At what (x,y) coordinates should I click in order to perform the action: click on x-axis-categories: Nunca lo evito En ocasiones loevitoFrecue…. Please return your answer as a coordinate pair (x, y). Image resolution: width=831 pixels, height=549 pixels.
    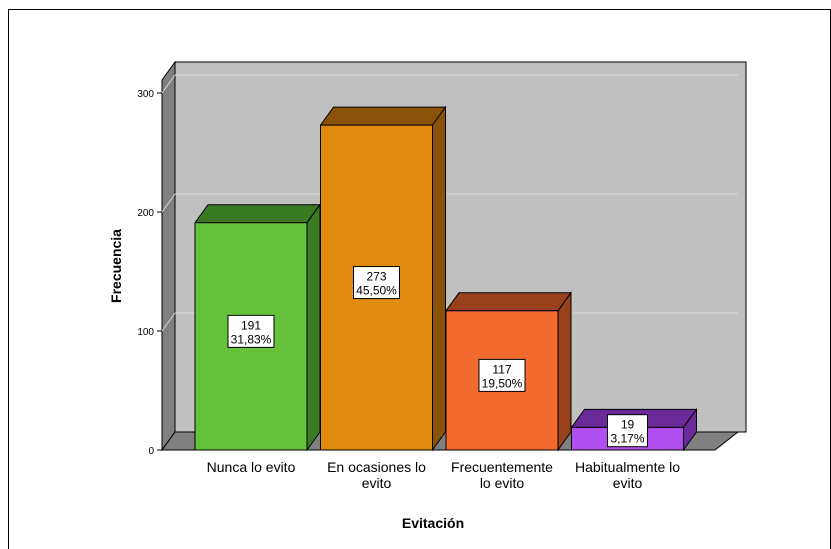
    Looking at the image, I should click on (444, 475).